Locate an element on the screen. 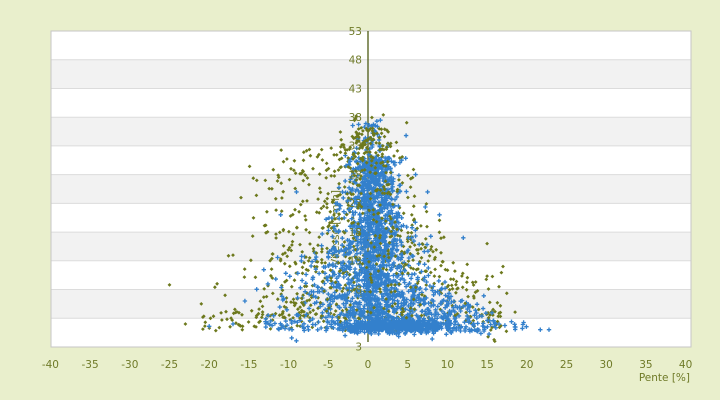 This screenshot has width=720, height=400. x-tick-labels: -40 -35 -30 -25 -20 -15 -10 -5 0 5 10 15 20 25 30 35 40 is located at coordinates (367, 365).